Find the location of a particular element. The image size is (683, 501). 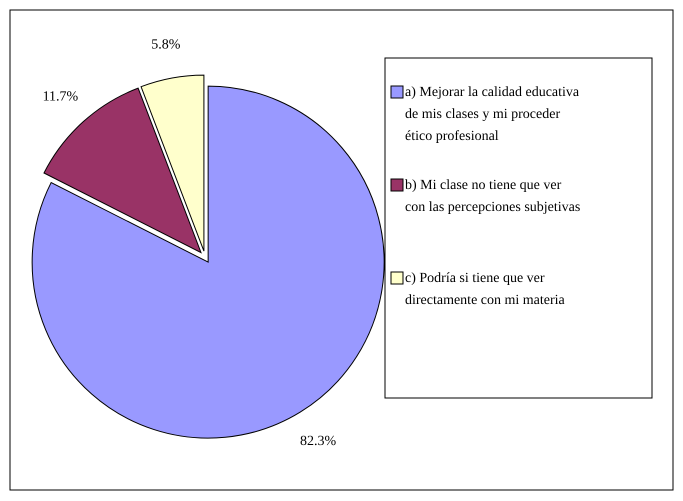

legend-label: c) Podría si tiene que ver directamente con mi materia is located at coordinates (485, 289).